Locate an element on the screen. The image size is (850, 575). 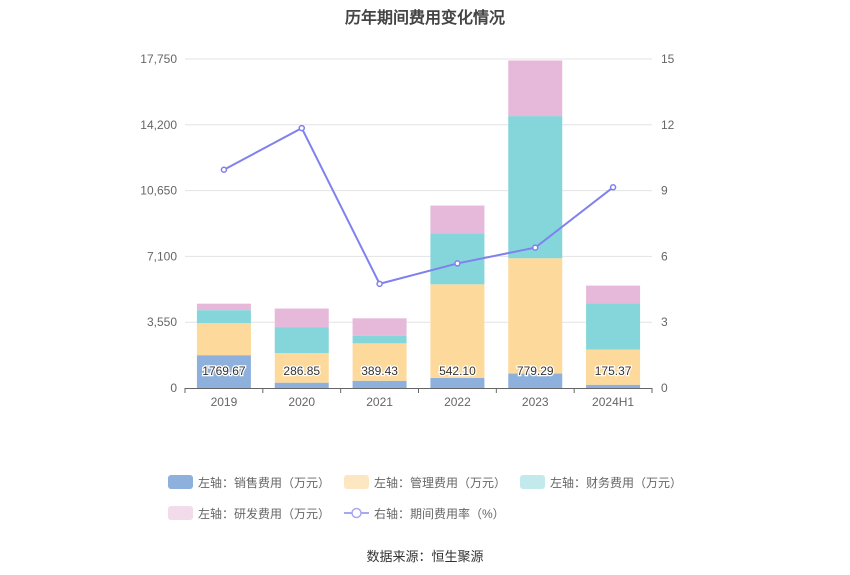
legend-item-finance: 左轴：财务费用（万元） is located at coordinates (601, 482).